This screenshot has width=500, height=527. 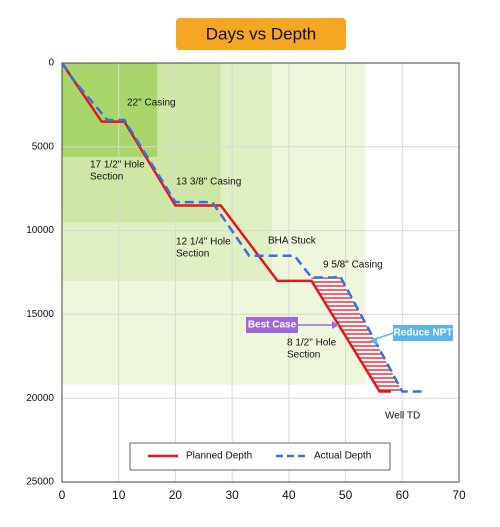 I want to click on legend-label: Actual Depth, so click(x=342, y=456).